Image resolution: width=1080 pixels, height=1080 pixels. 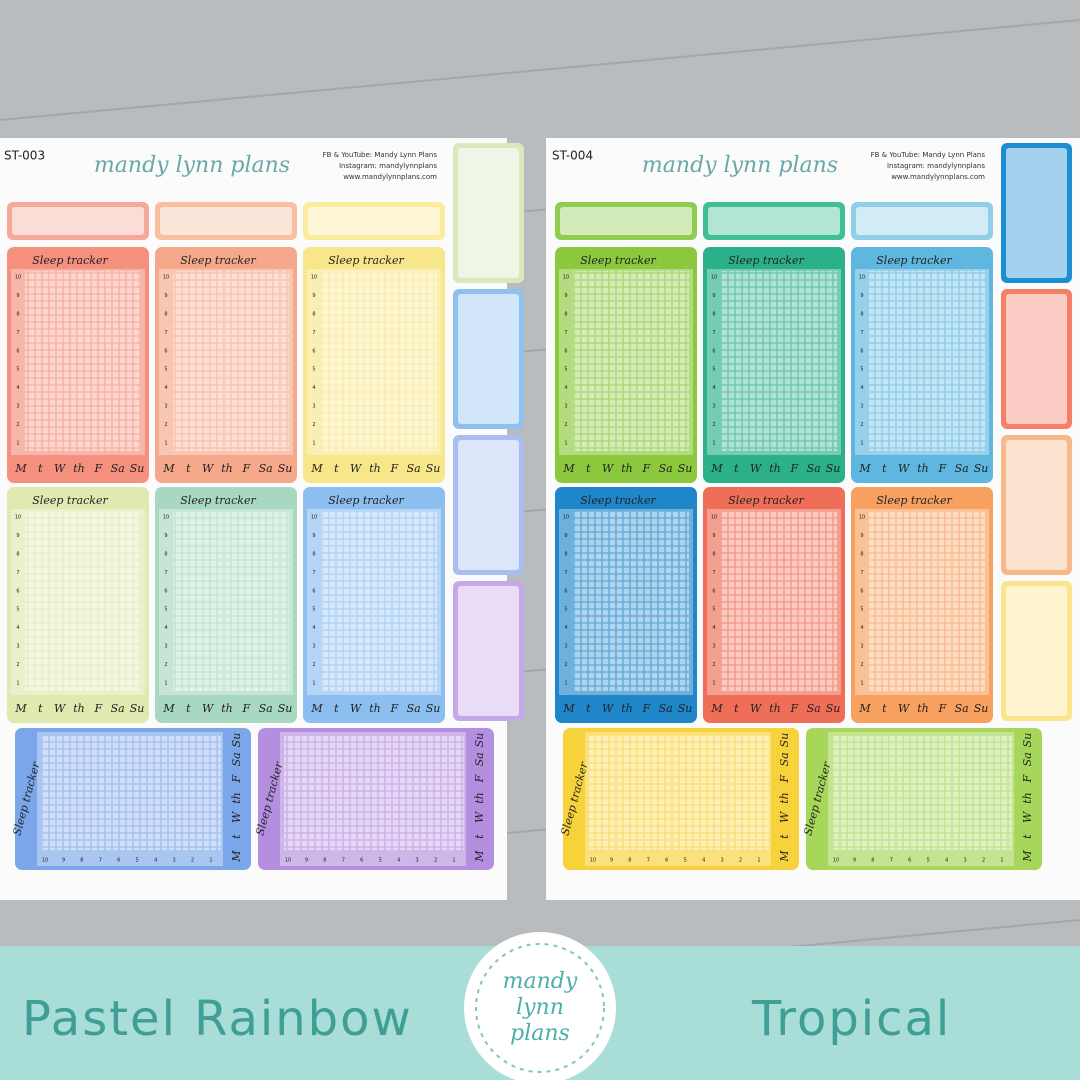 I want to click on logo-text: mandy, so click(x=540, y=981).